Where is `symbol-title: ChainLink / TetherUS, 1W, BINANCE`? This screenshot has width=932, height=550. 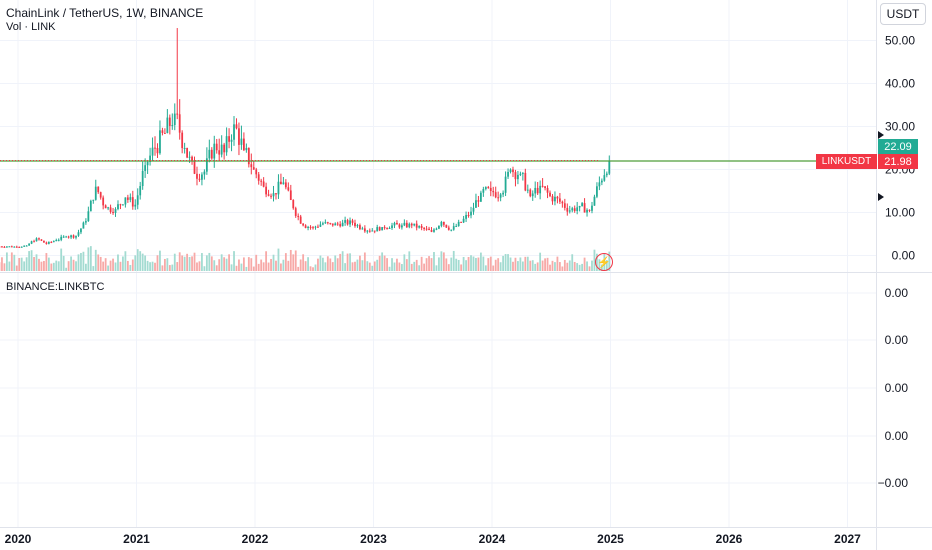 symbol-title: ChainLink / TetherUS, 1W, BINANCE is located at coordinates (105, 13).